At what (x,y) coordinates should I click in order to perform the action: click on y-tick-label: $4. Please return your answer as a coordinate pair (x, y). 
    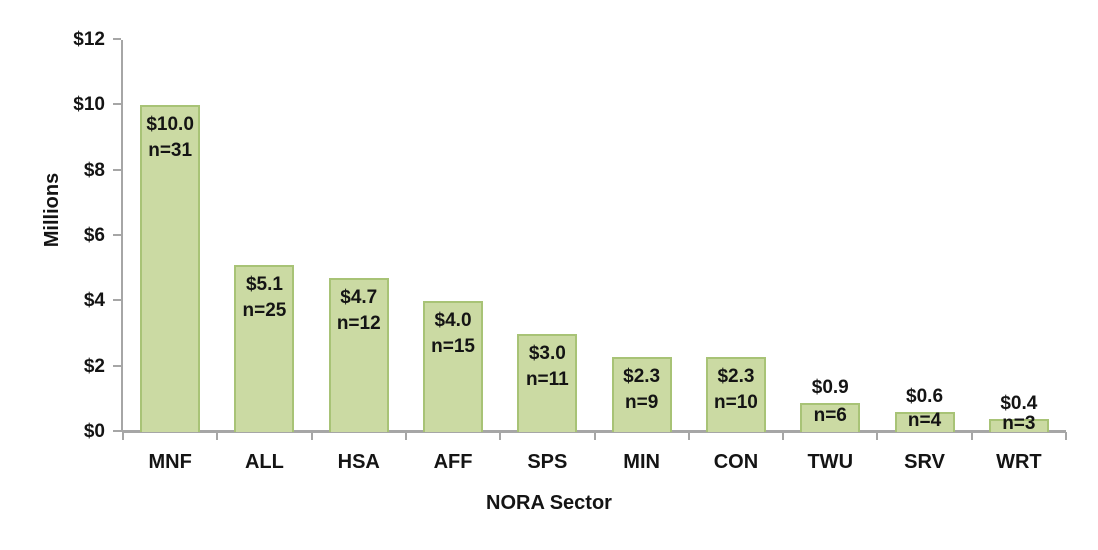
    Looking at the image, I should click on (94, 301).